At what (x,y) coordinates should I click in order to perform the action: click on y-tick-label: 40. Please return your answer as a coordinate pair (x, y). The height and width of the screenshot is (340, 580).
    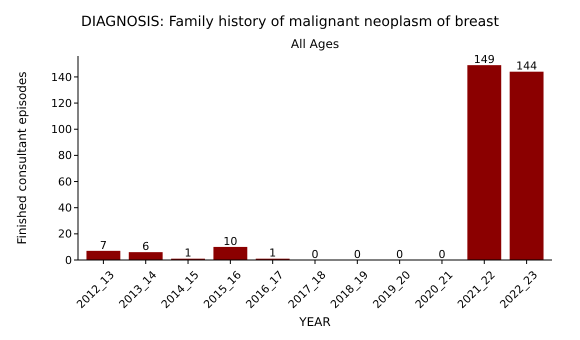
    Looking at the image, I should click on (65, 208).